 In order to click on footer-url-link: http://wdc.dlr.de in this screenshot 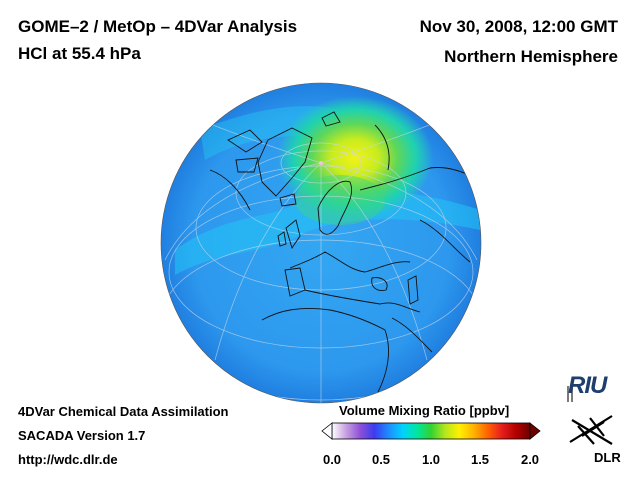, I will do `click(68, 459)`.